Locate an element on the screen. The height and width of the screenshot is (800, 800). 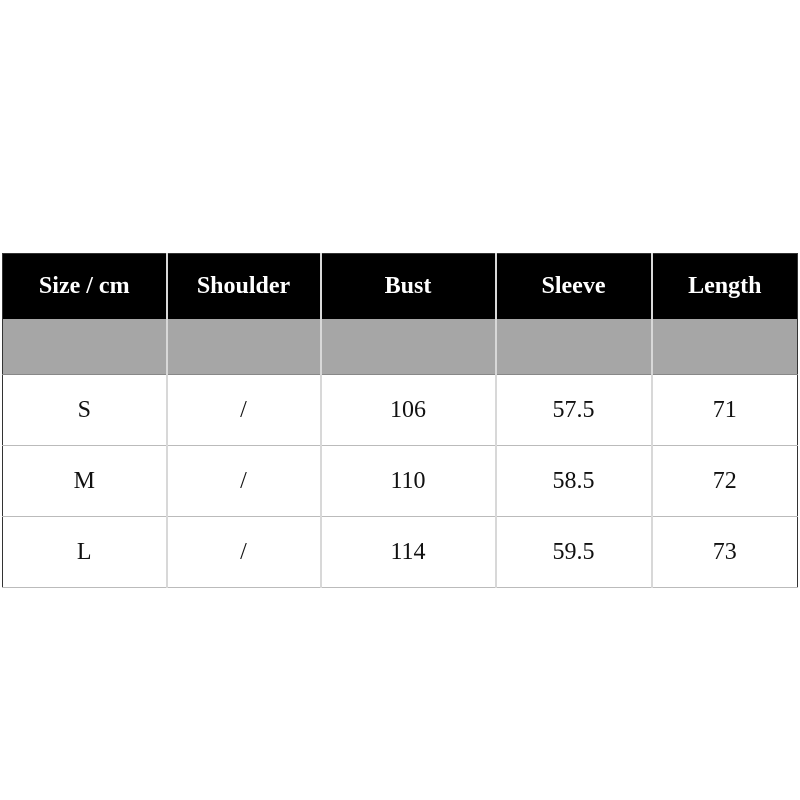
cell-bust: 106 is located at coordinates (407, 410).